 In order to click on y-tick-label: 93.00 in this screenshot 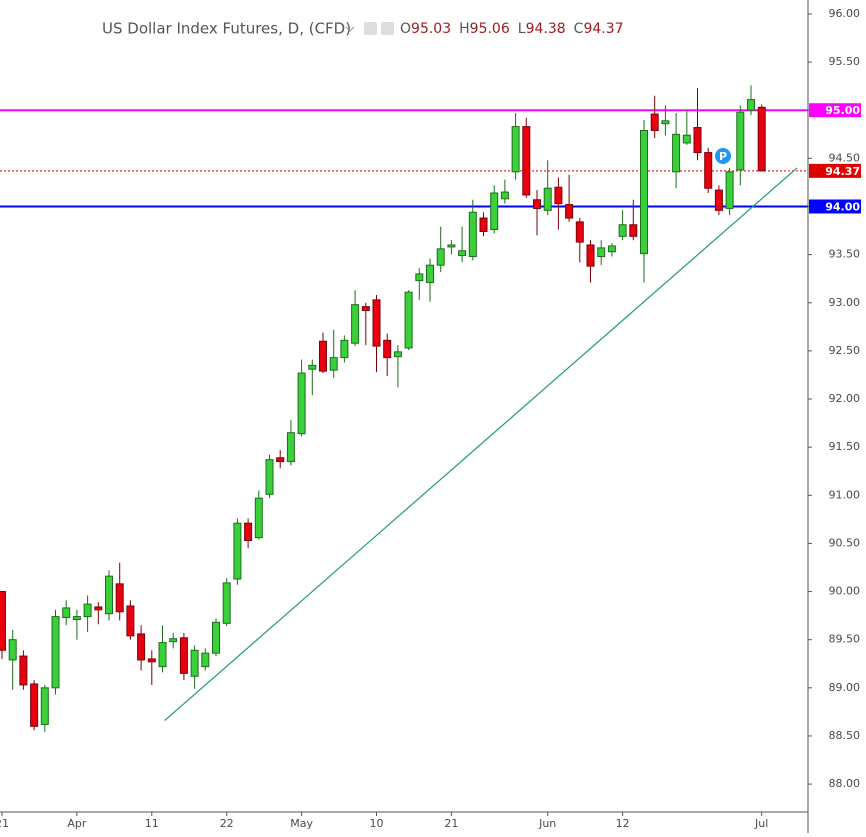, I will do `click(845, 302)`.